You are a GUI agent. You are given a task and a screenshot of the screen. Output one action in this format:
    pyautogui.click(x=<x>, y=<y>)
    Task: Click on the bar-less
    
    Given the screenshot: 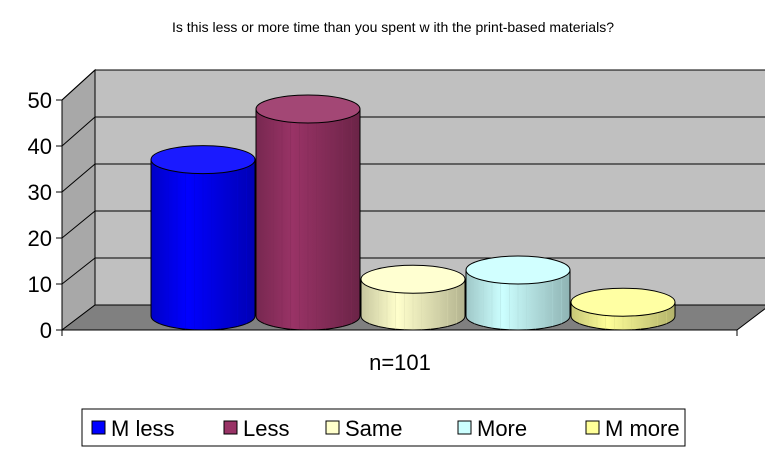 What is the action you would take?
    pyautogui.click(x=308, y=212)
    